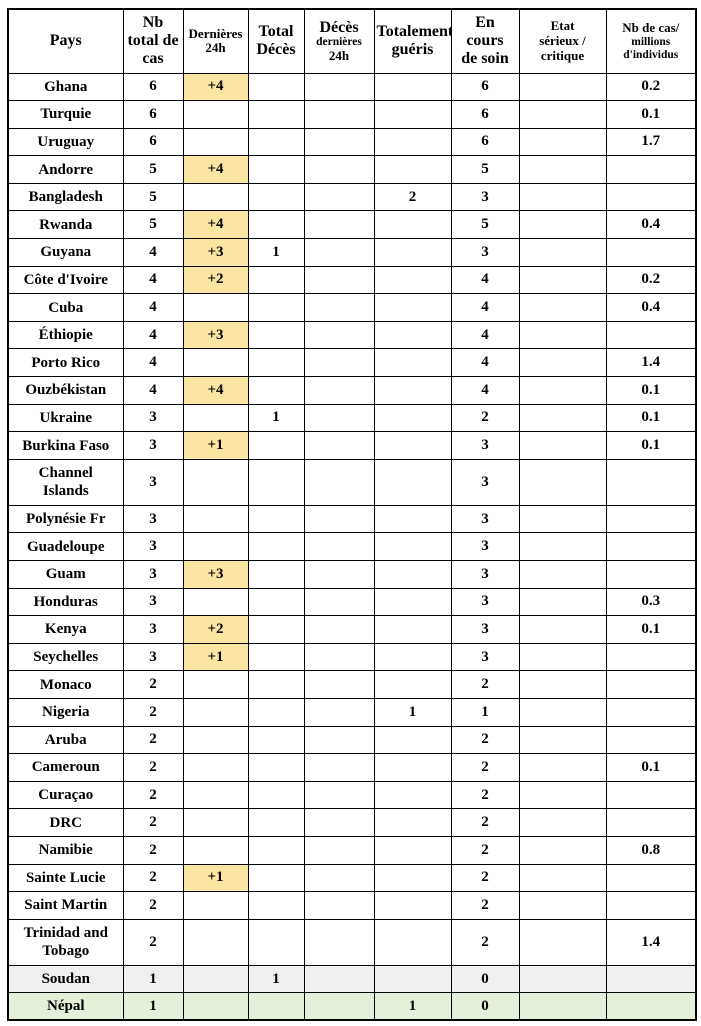 This screenshot has height=1026, width=701. Describe the element at coordinates (562, 41) in the screenshot. I see `col-header-etat-serieux: Etat sérieux / critique` at that location.